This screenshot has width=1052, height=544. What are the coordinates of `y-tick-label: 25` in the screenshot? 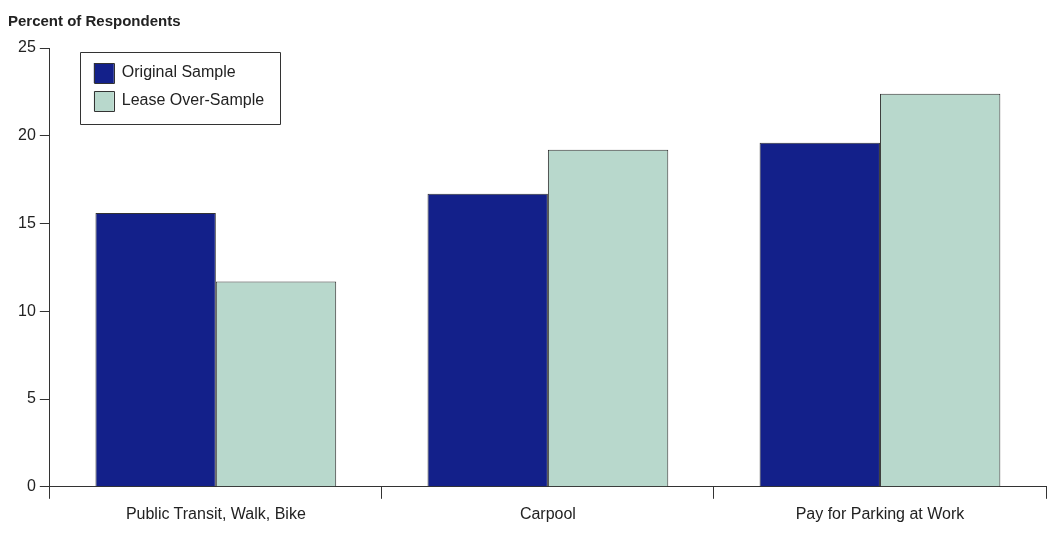 It's located at (27, 47).